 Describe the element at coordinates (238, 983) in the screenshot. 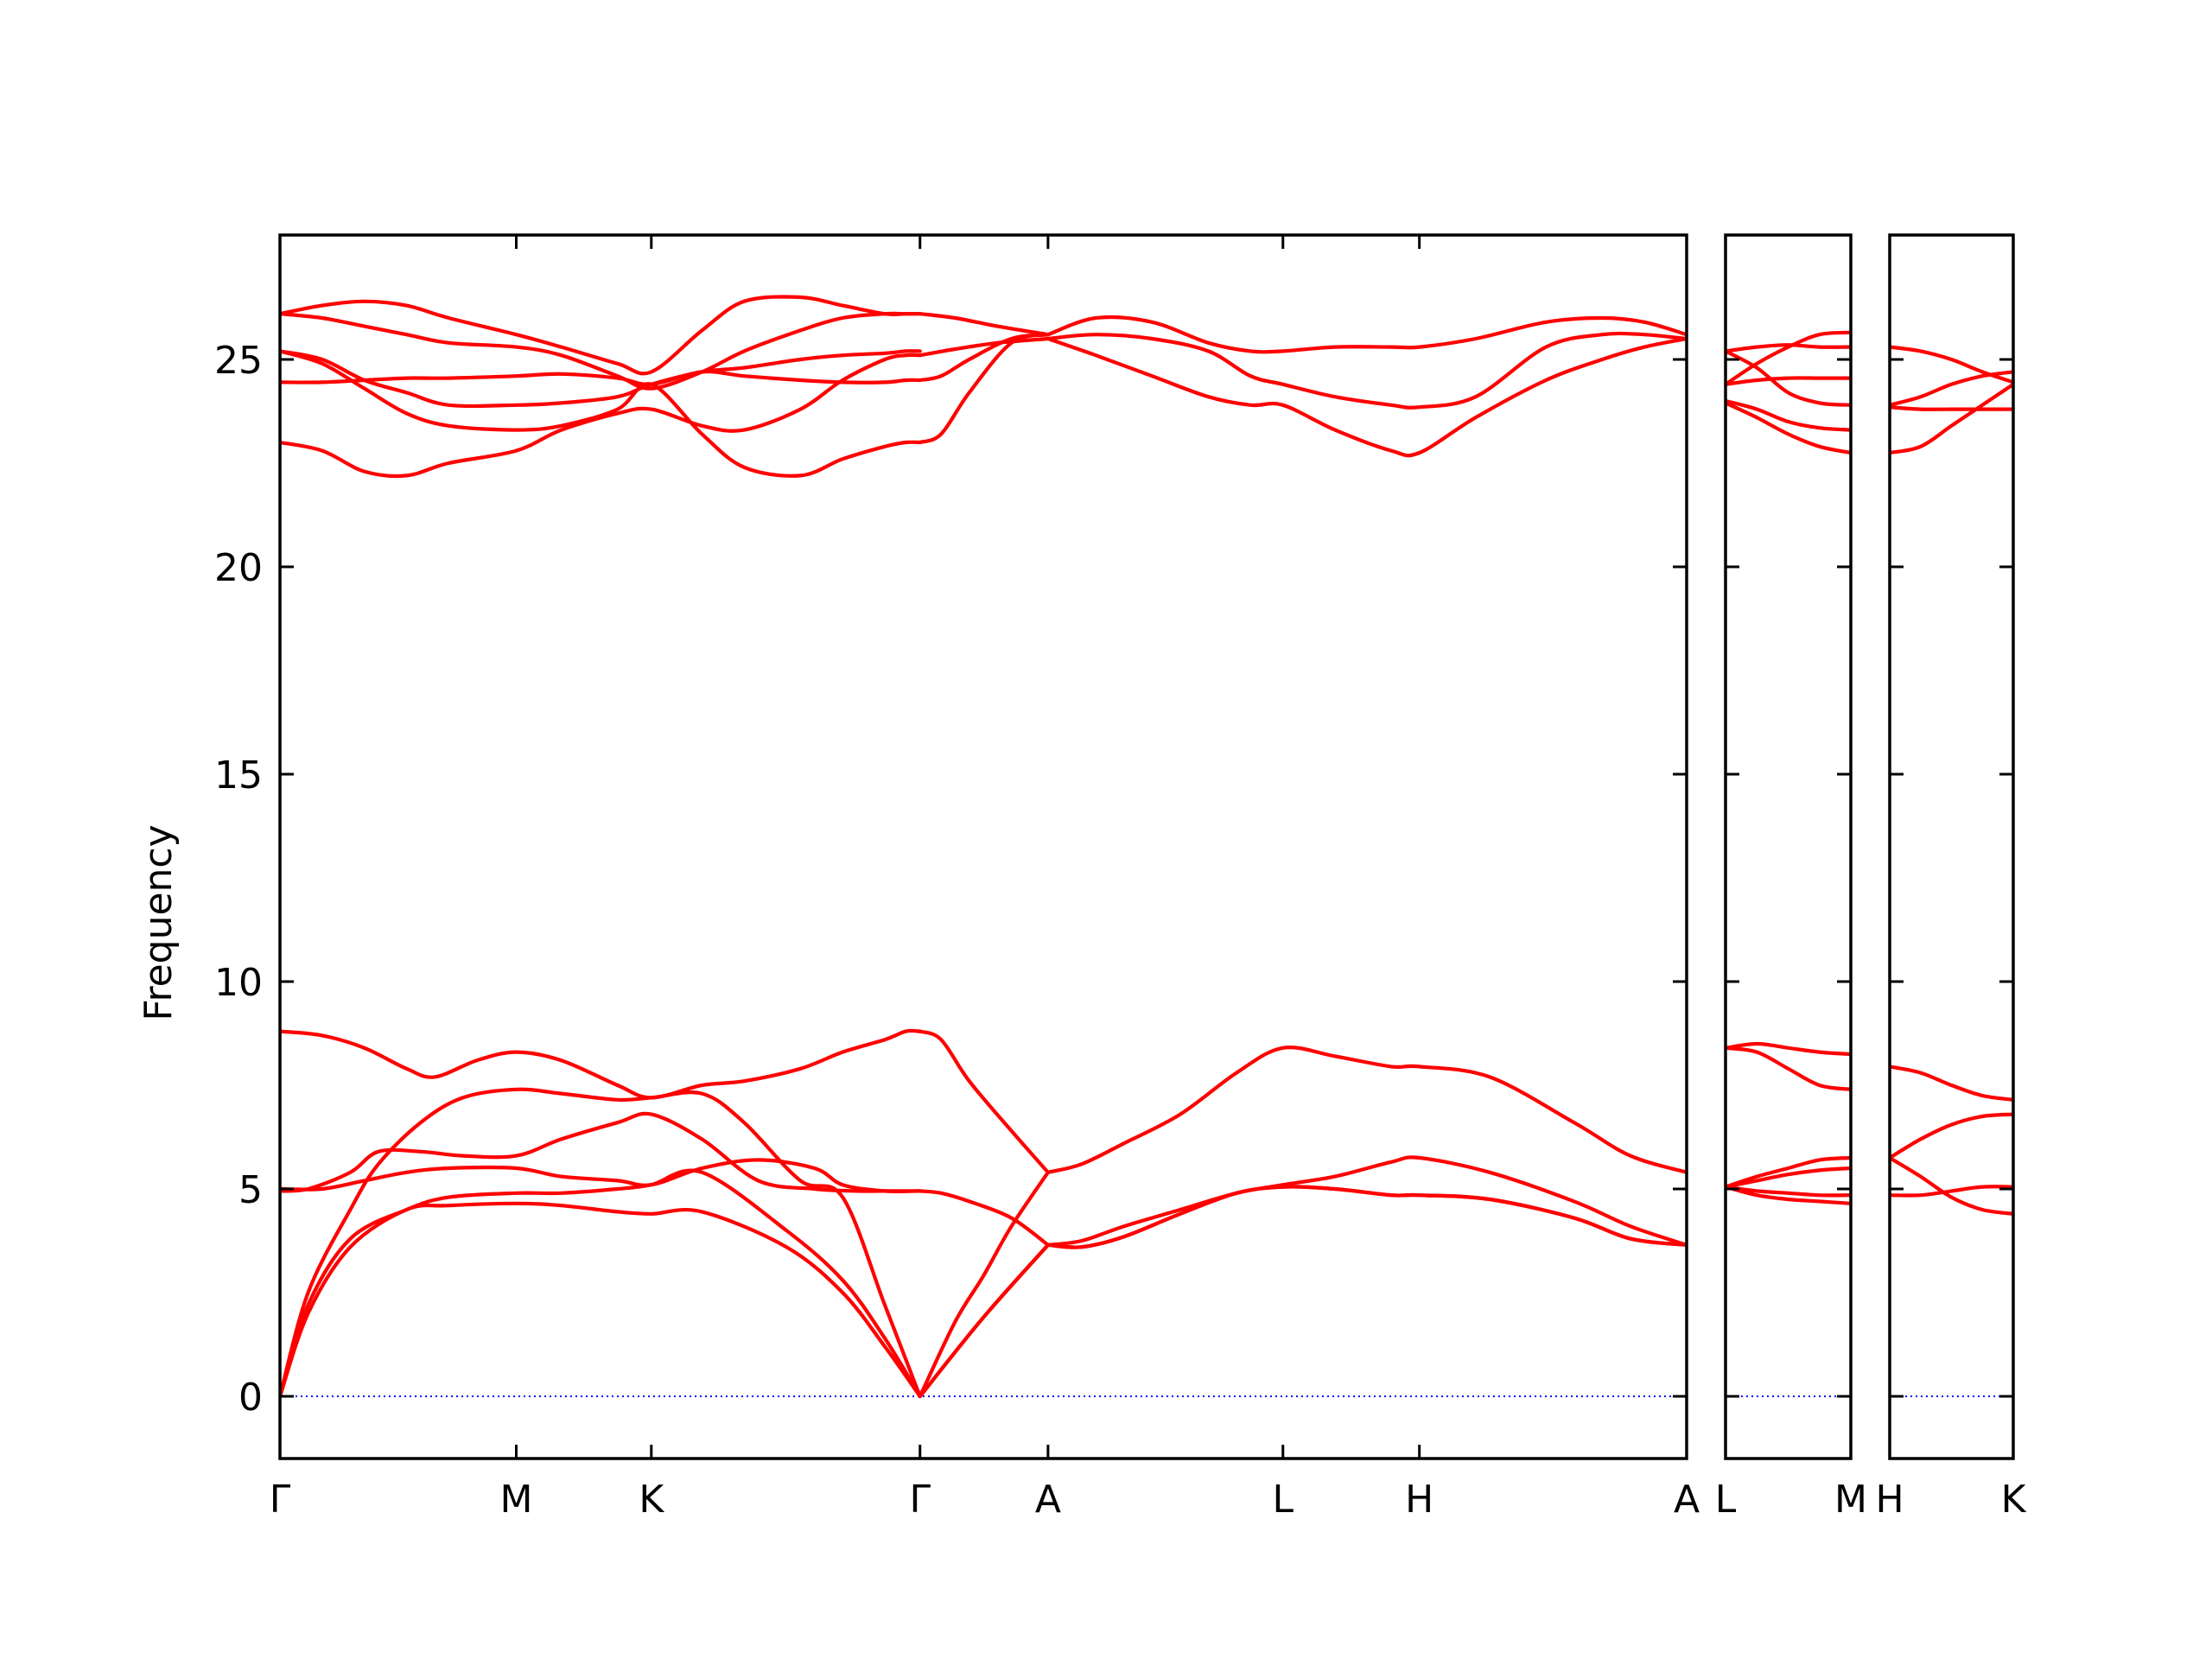

I see `y-tick-label: 10` at that location.